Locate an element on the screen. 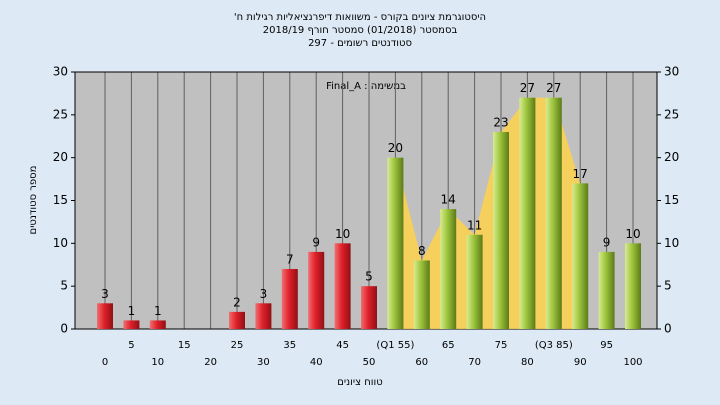  x-tick-label: 80 is located at coordinates (527, 362).